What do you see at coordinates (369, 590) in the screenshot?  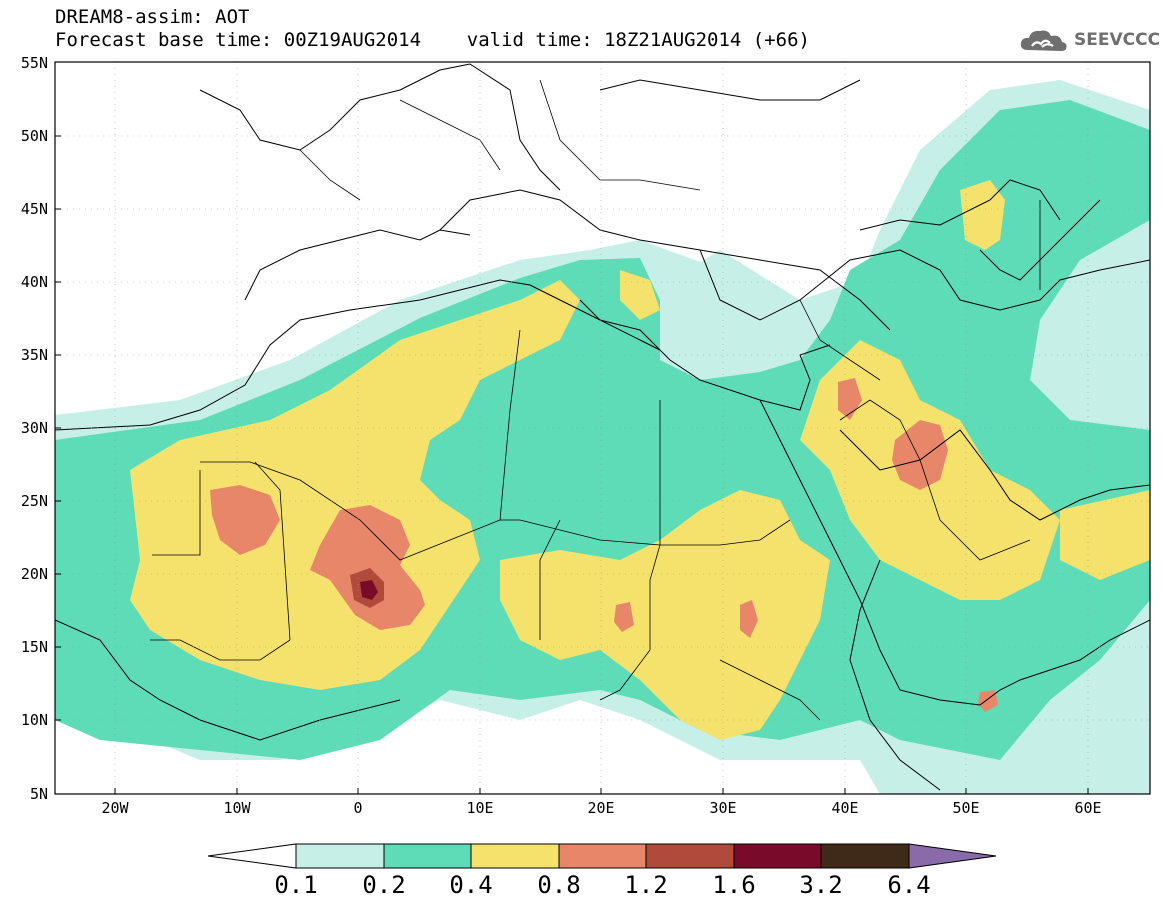 I see `aot-band-1.6` at bounding box center [369, 590].